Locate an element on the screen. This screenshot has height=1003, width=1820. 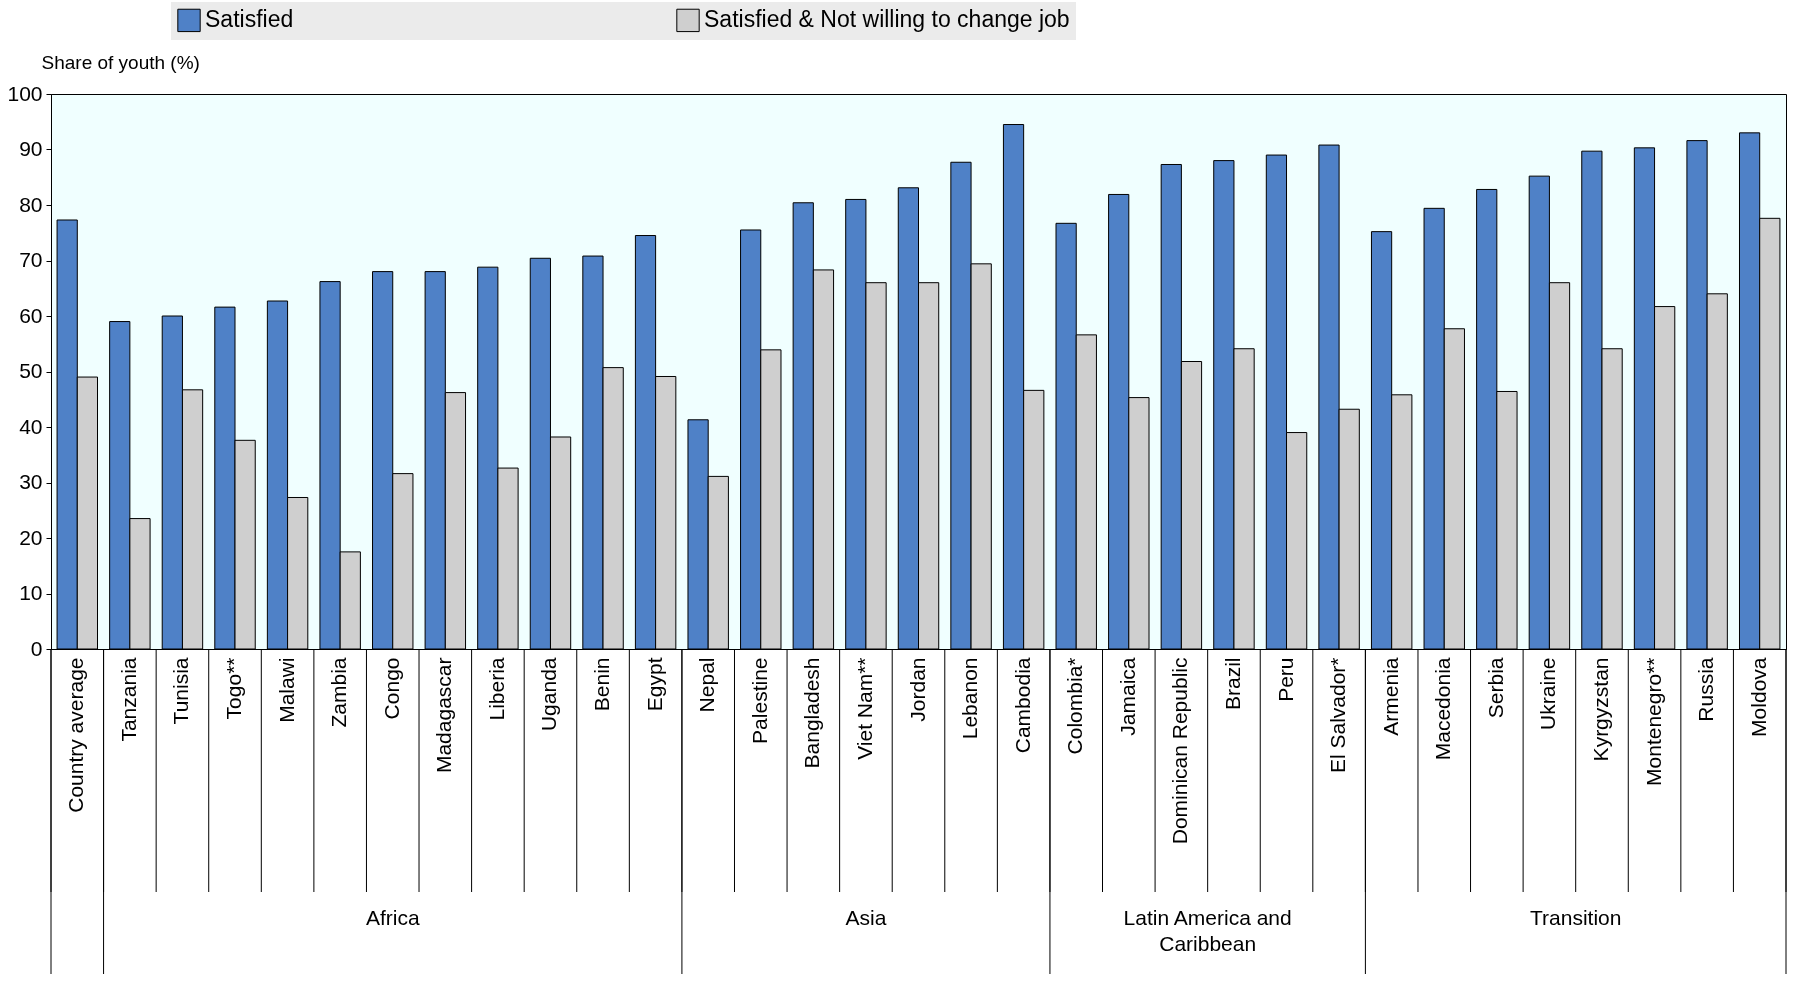
x-tick-label: Lebanon is located at coordinates (970, 698).